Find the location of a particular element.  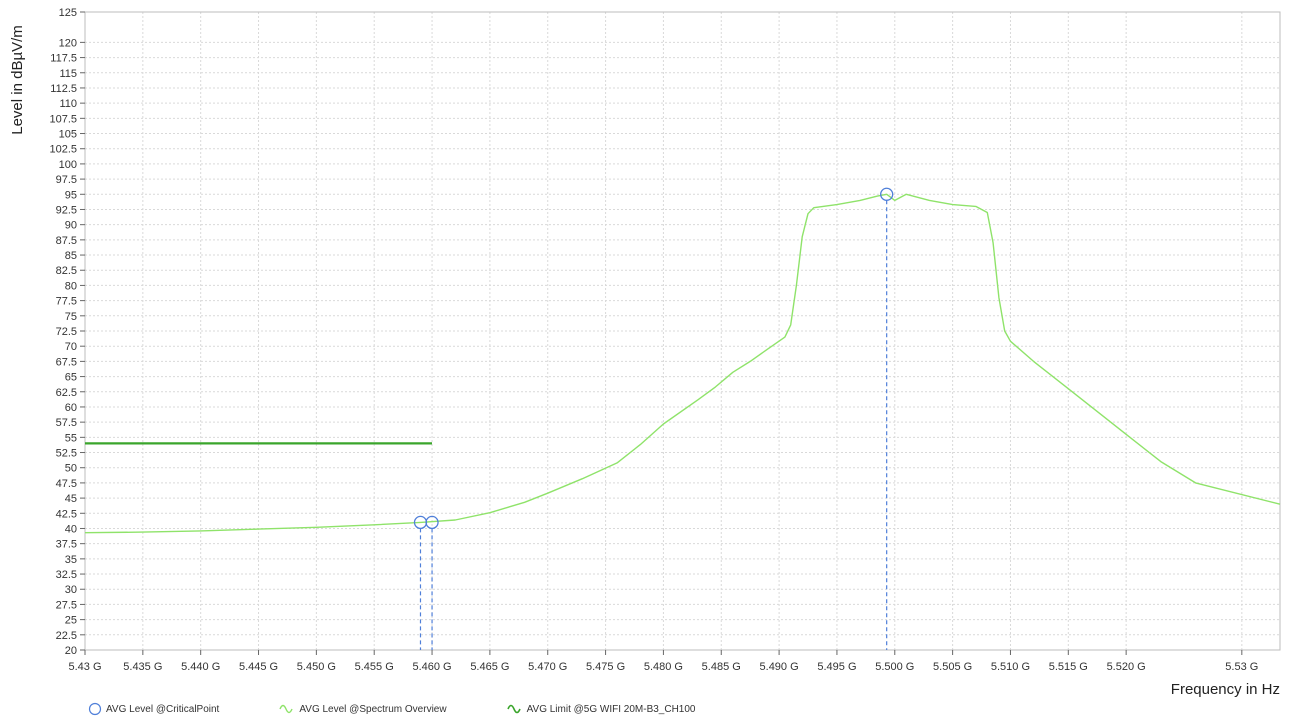

y-tick-label: 57.5 is located at coordinates (66, 423).